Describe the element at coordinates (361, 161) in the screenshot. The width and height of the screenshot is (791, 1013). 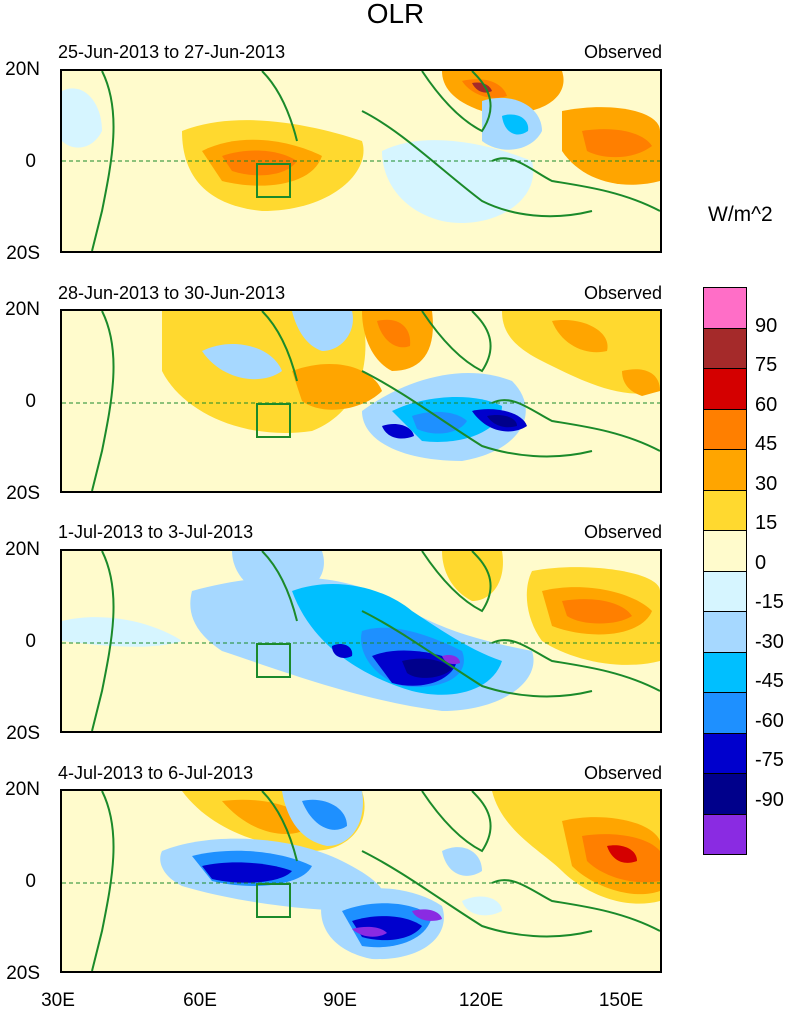
I see `panel-1-map` at that location.